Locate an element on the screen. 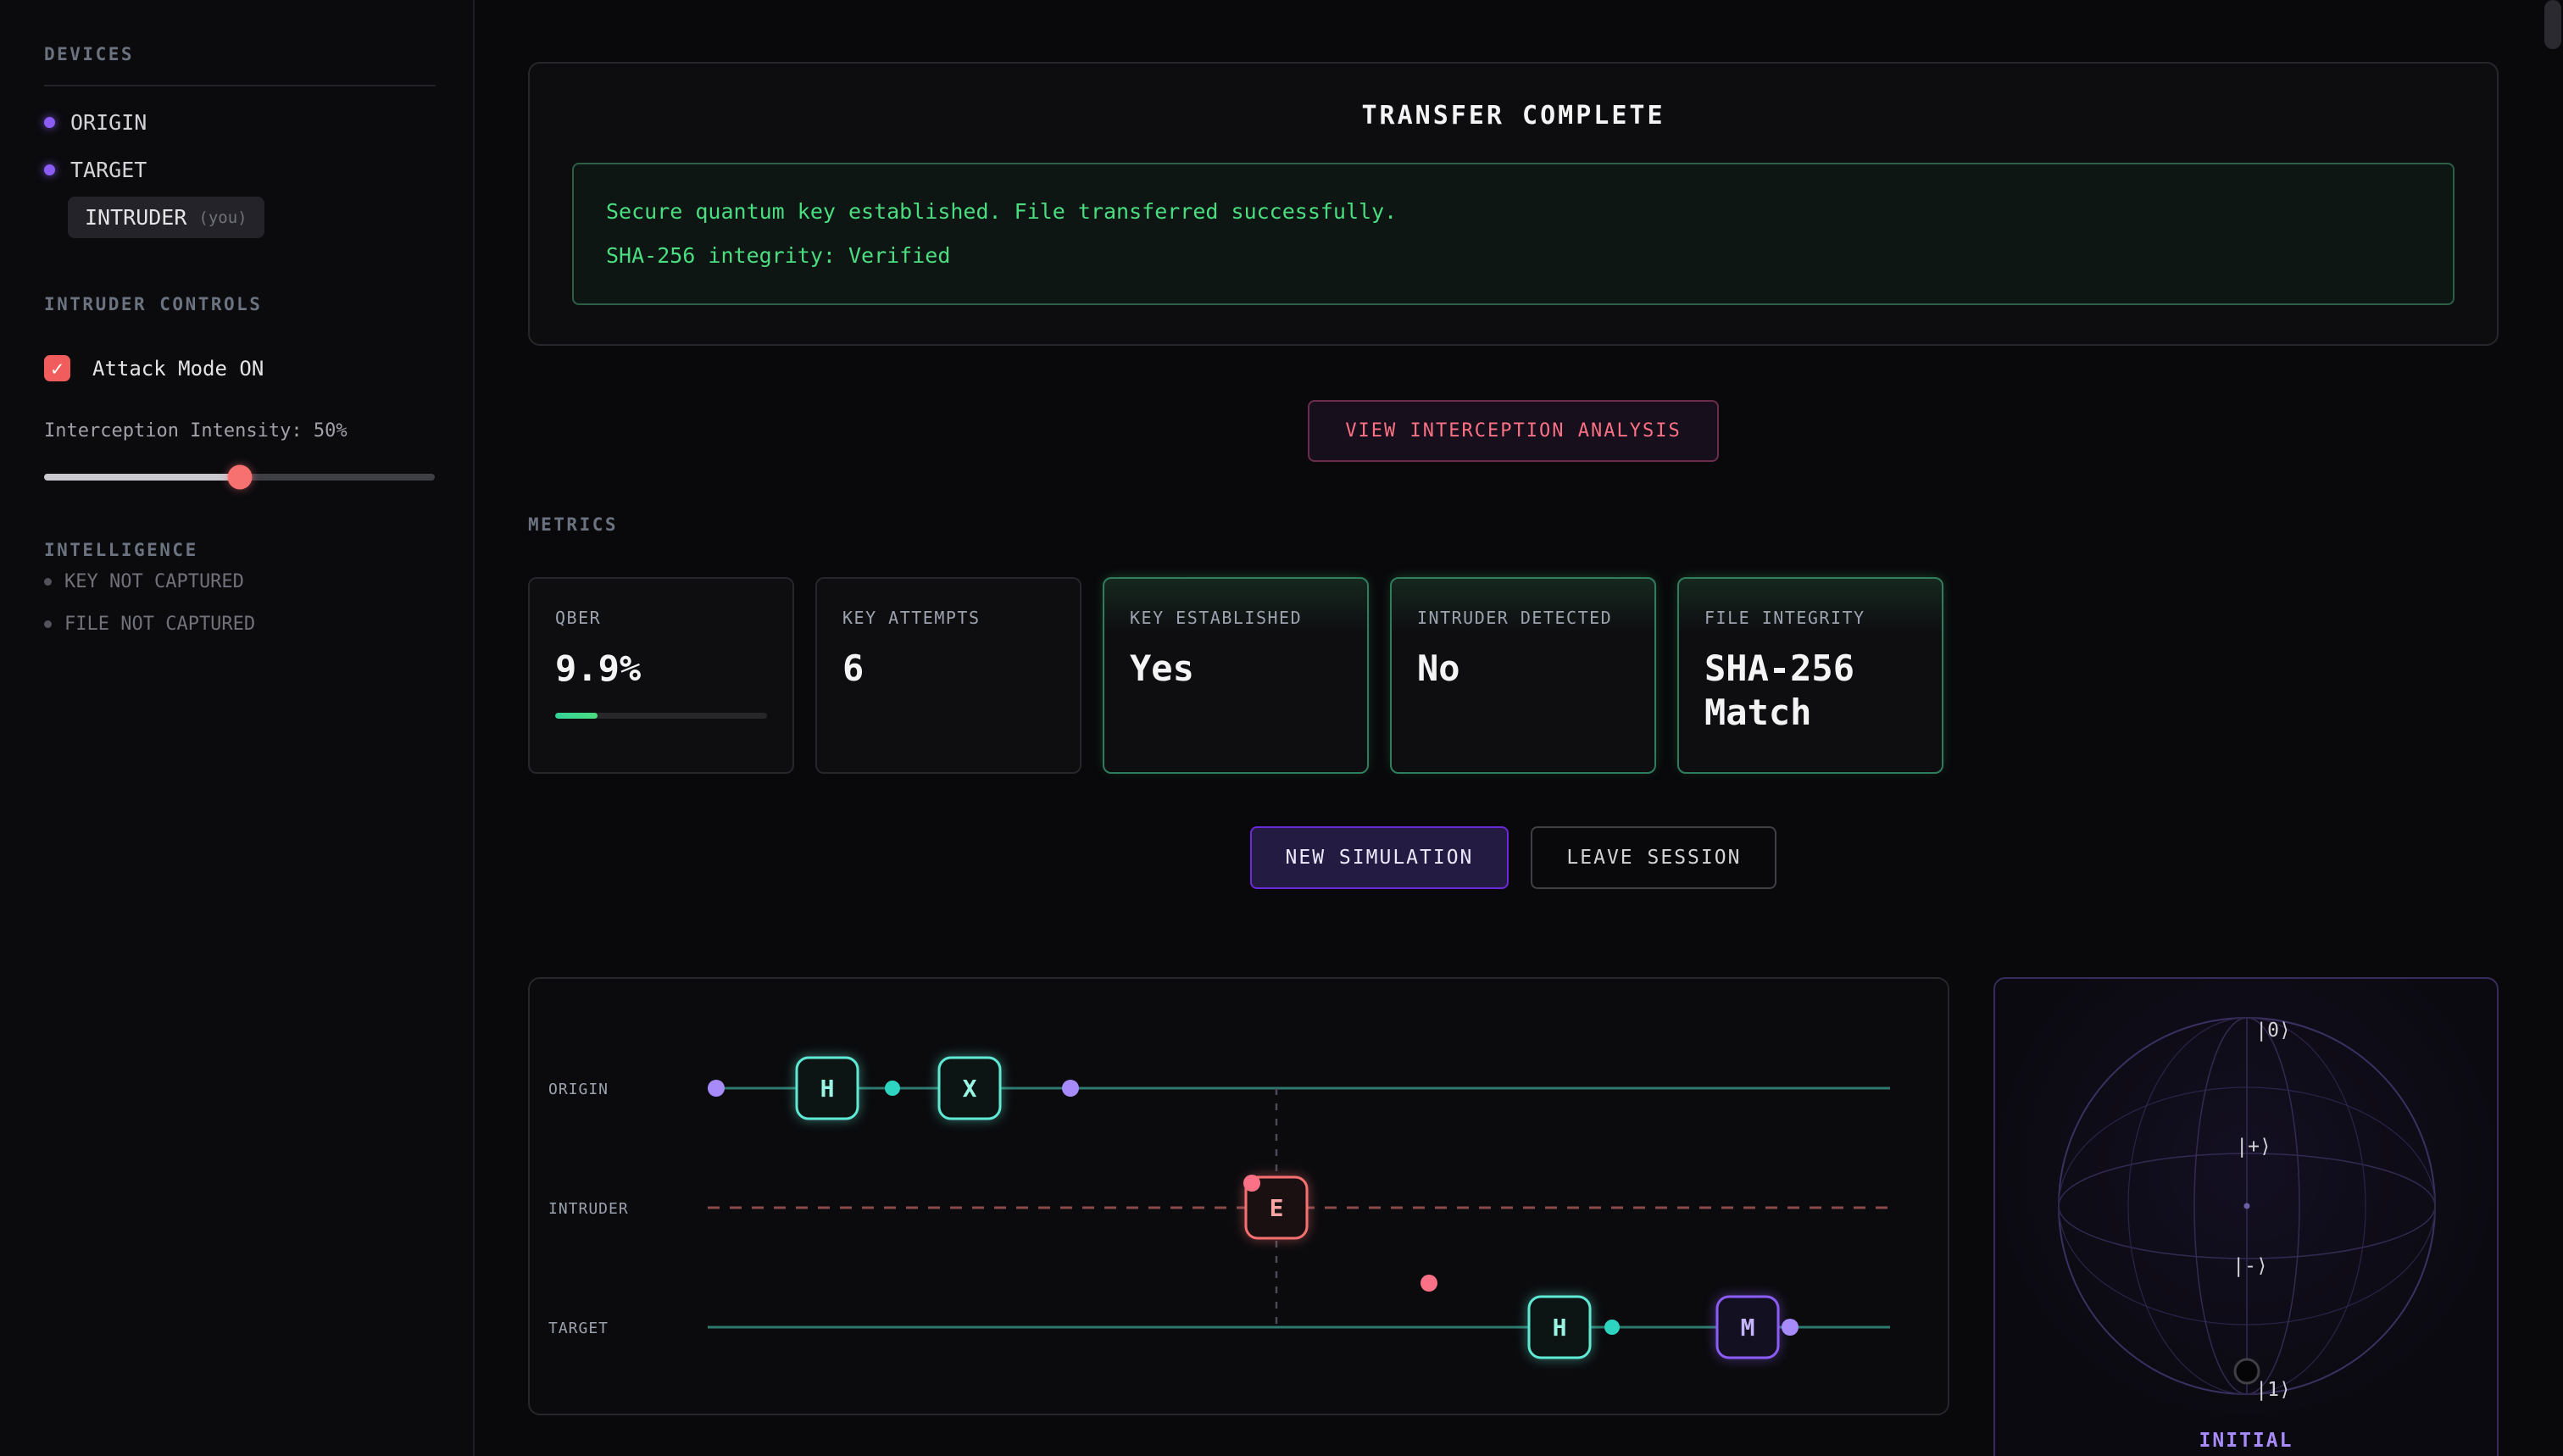 The image size is (2563, 1456). gate-h-origin-label: H is located at coordinates (827, 1089).